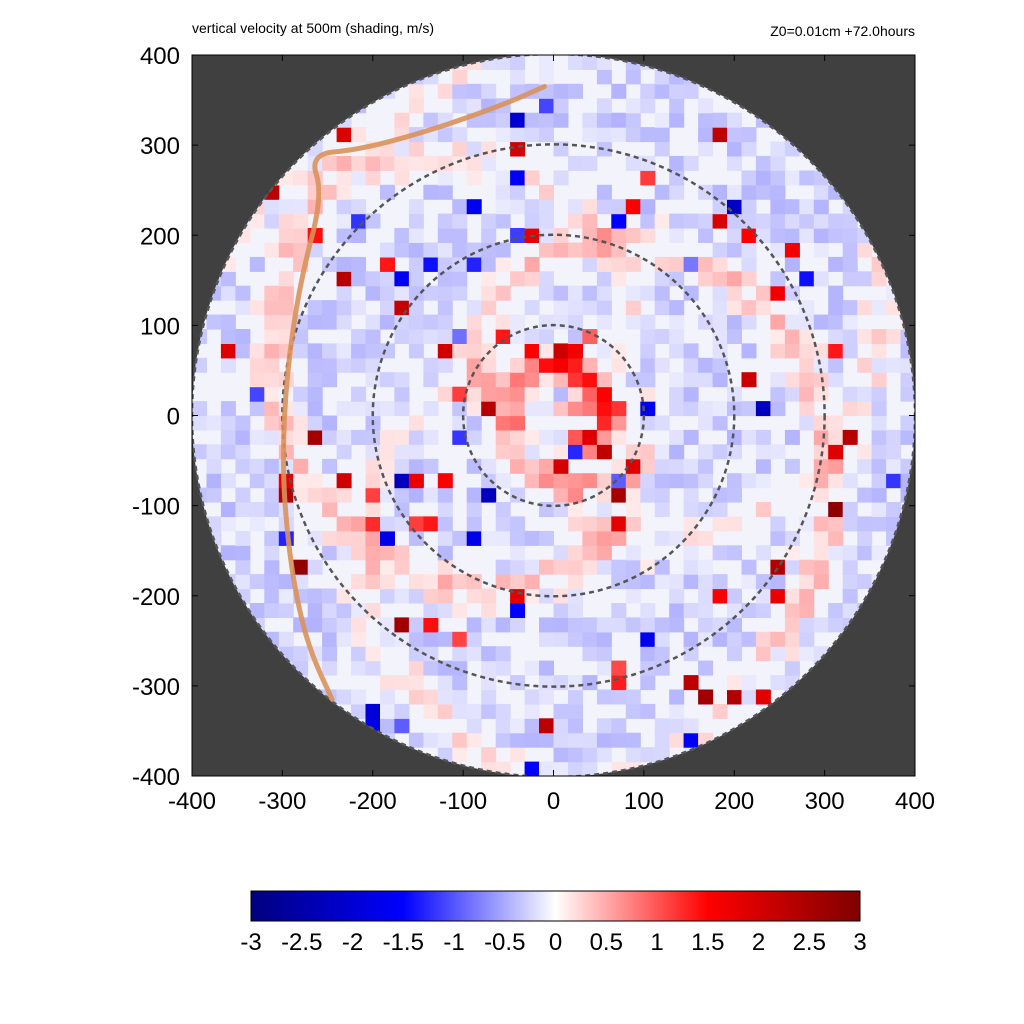  Describe the element at coordinates (555, 942) in the screenshot. I see `colorbar-tick-label: 0` at that location.